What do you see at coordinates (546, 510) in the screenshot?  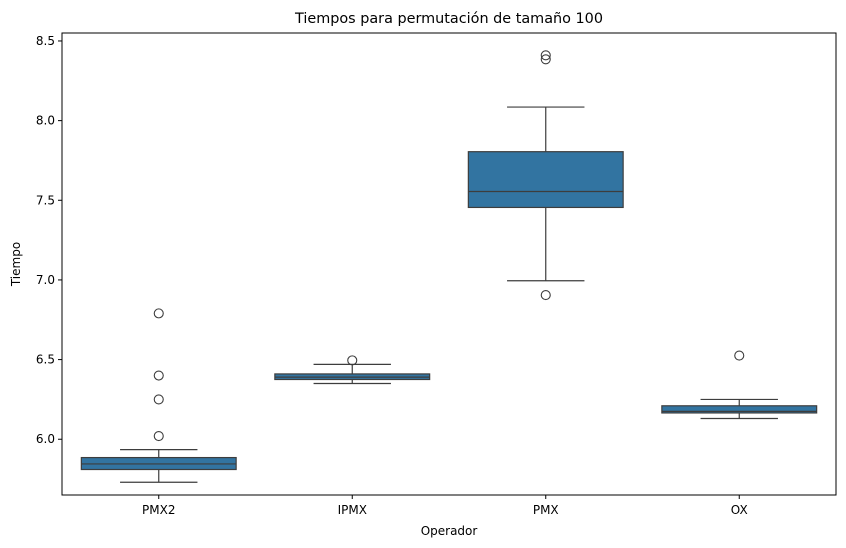 I see `x-tick-label: PMX` at bounding box center [546, 510].